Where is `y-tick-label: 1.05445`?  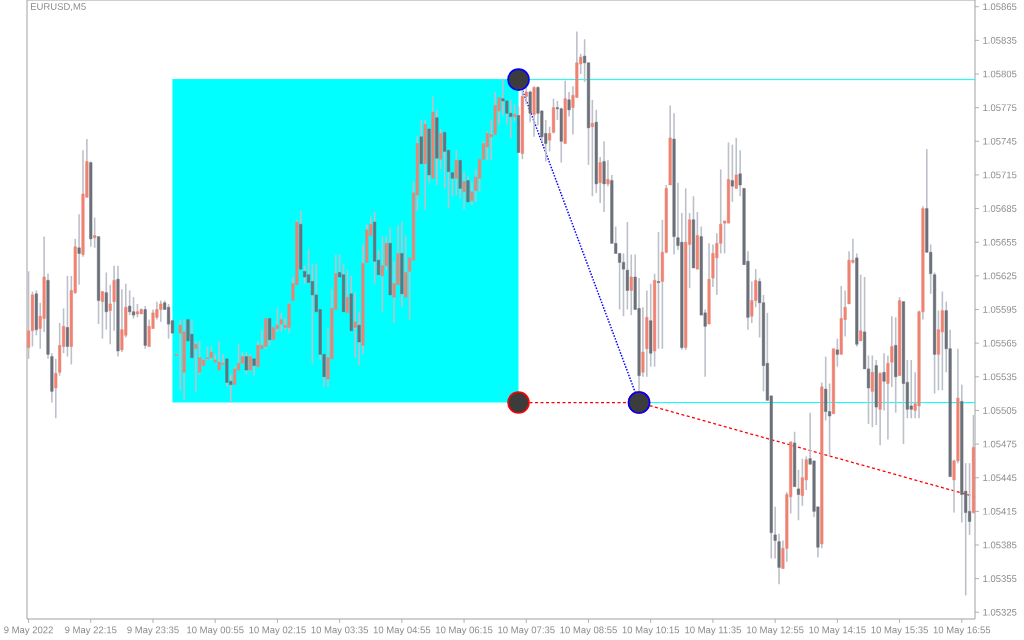
y-tick-label: 1.05445 is located at coordinates (1000, 478).